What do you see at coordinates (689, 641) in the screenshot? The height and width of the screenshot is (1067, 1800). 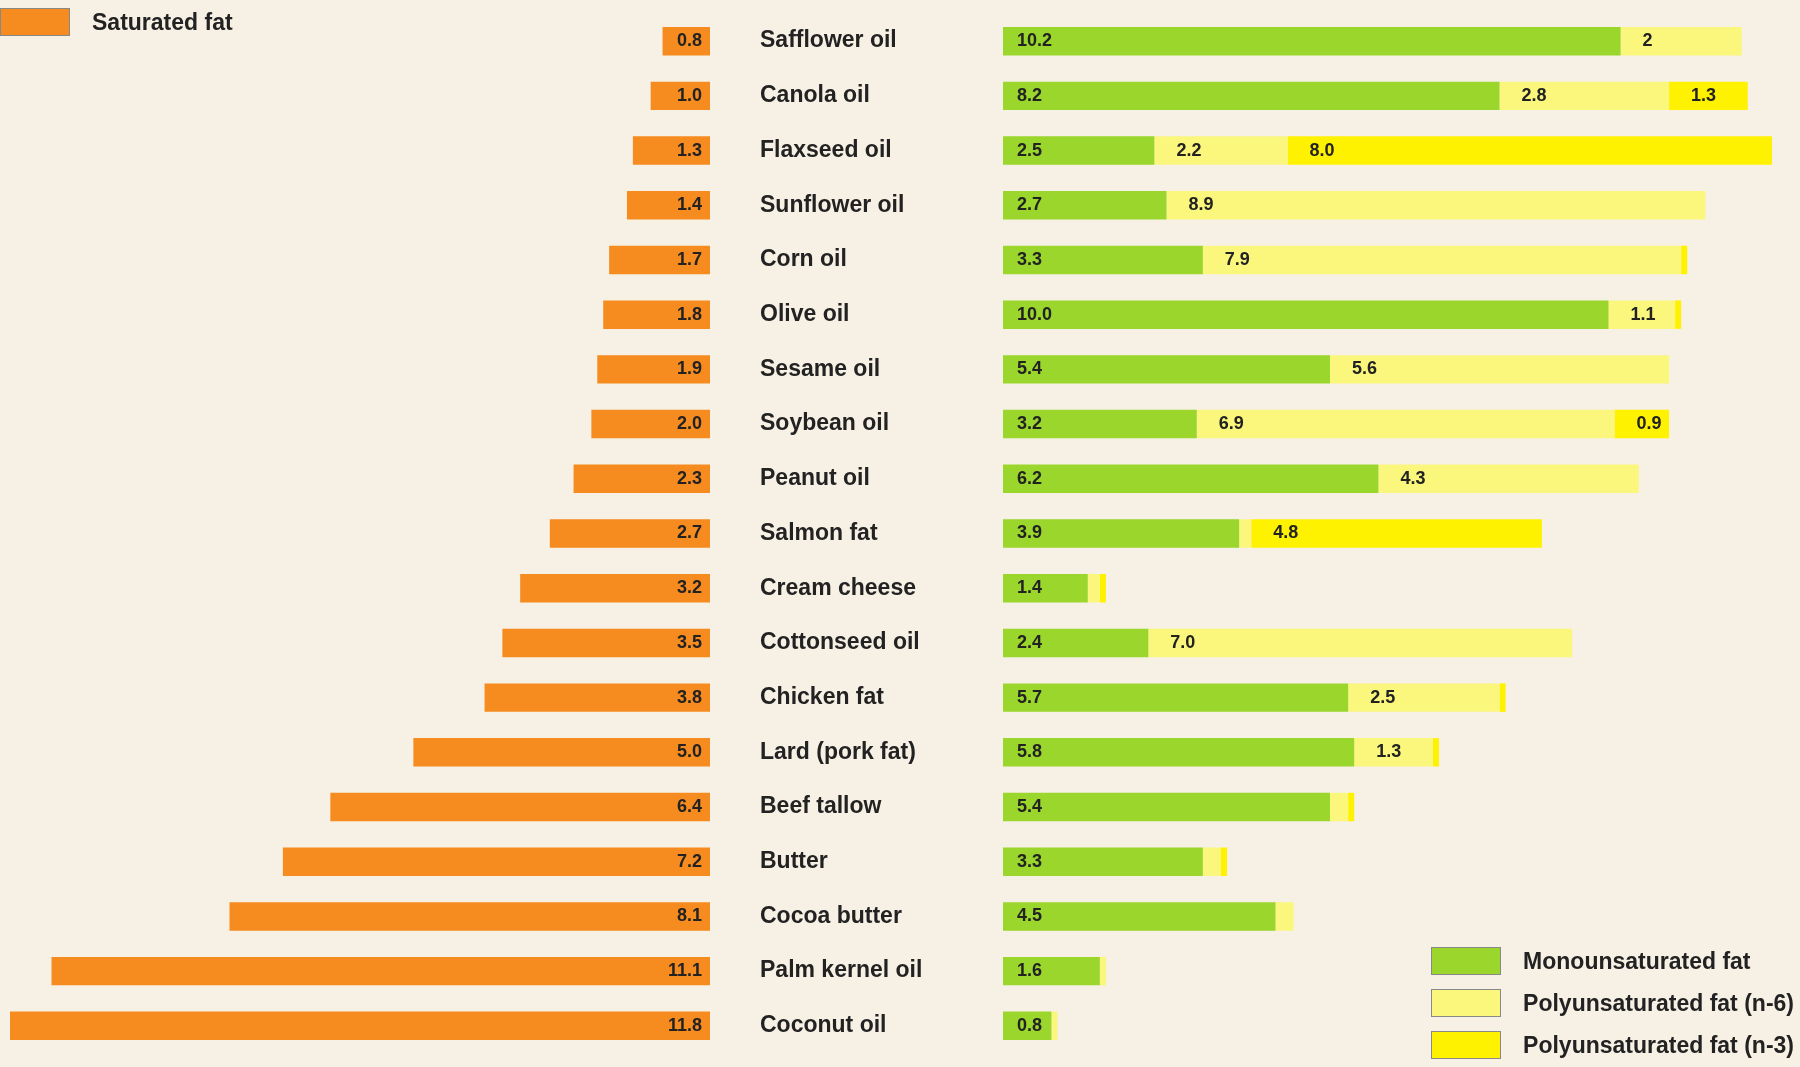 I see `data-label: 3.5` at bounding box center [689, 641].